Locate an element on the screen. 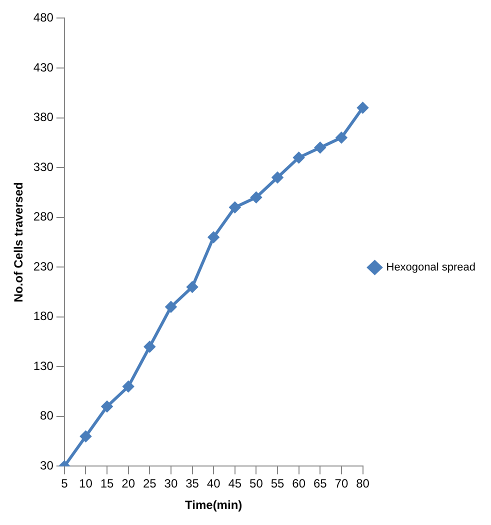 The height and width of the screenshot is (525, 491). y-tick-label: 480 is located at coordinates (43, 17).